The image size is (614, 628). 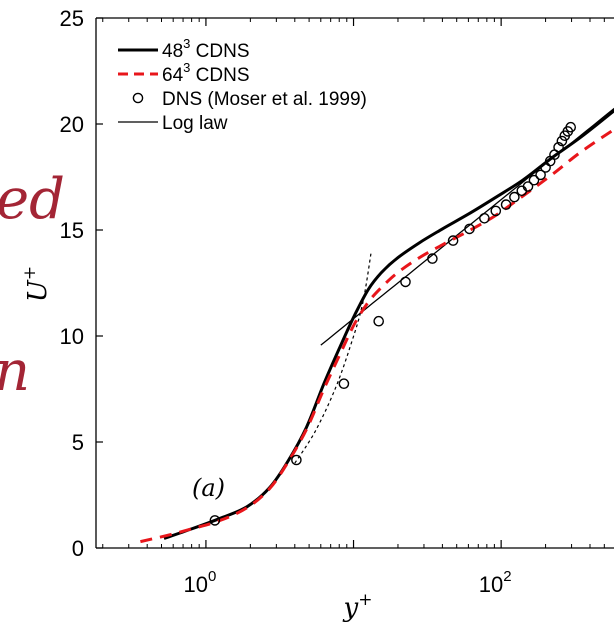 I want to click on y-tick-label: 25, so click(x=72, y=18).